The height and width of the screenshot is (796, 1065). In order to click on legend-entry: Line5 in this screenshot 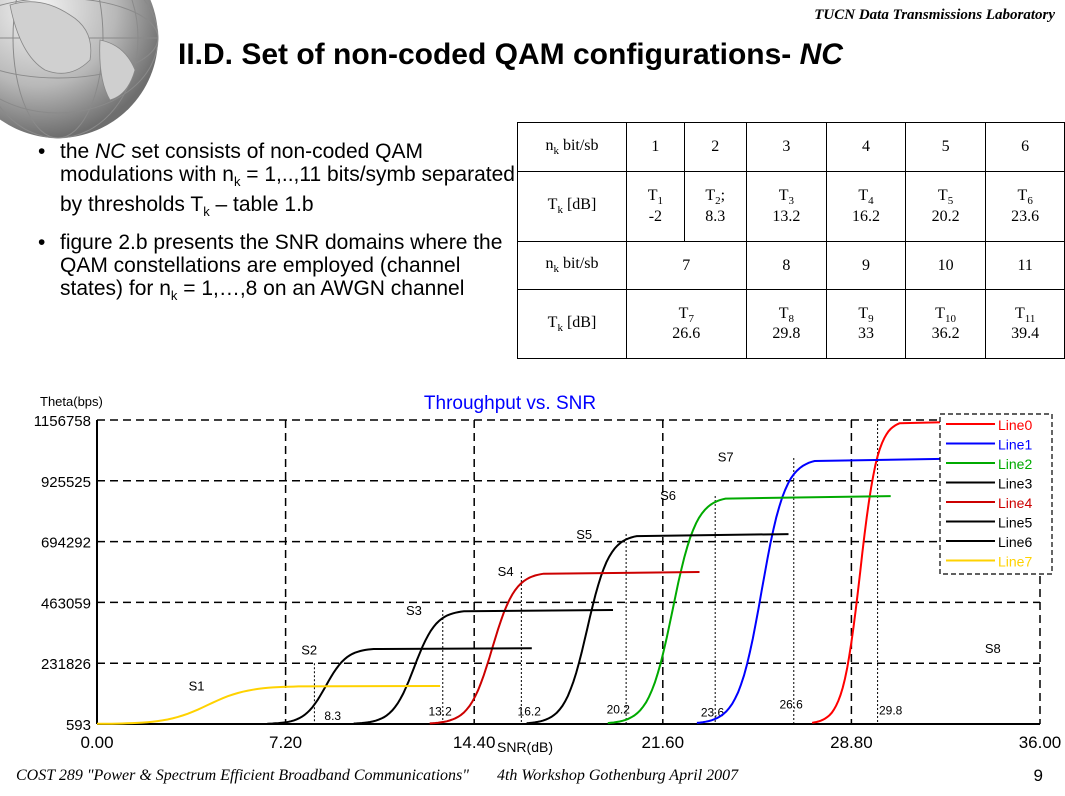, I will do `click(1015, 523)`.